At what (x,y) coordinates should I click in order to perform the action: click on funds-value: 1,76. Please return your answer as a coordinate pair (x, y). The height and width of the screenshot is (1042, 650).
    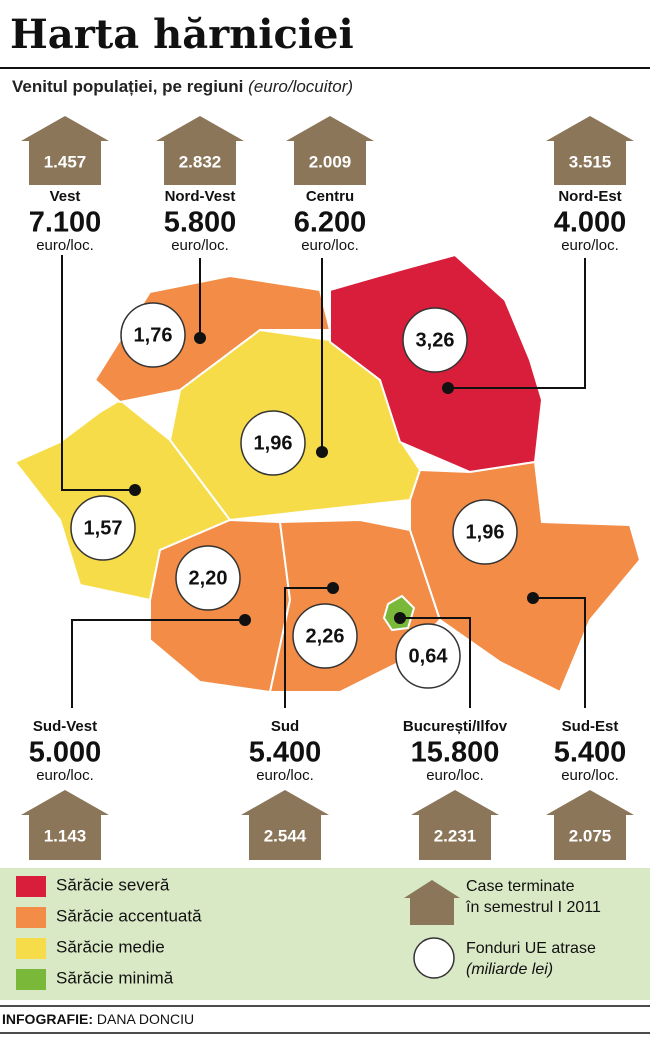
    Looking at the image, I should click on (153, 335).